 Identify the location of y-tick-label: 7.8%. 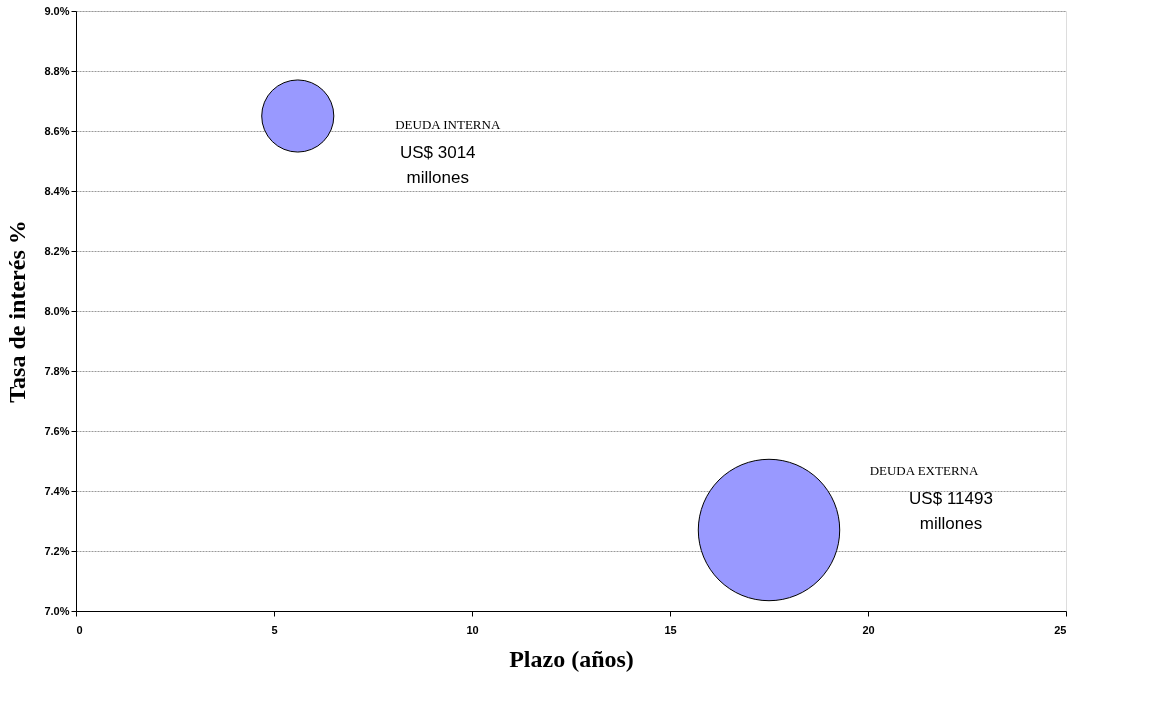
(57, 370).